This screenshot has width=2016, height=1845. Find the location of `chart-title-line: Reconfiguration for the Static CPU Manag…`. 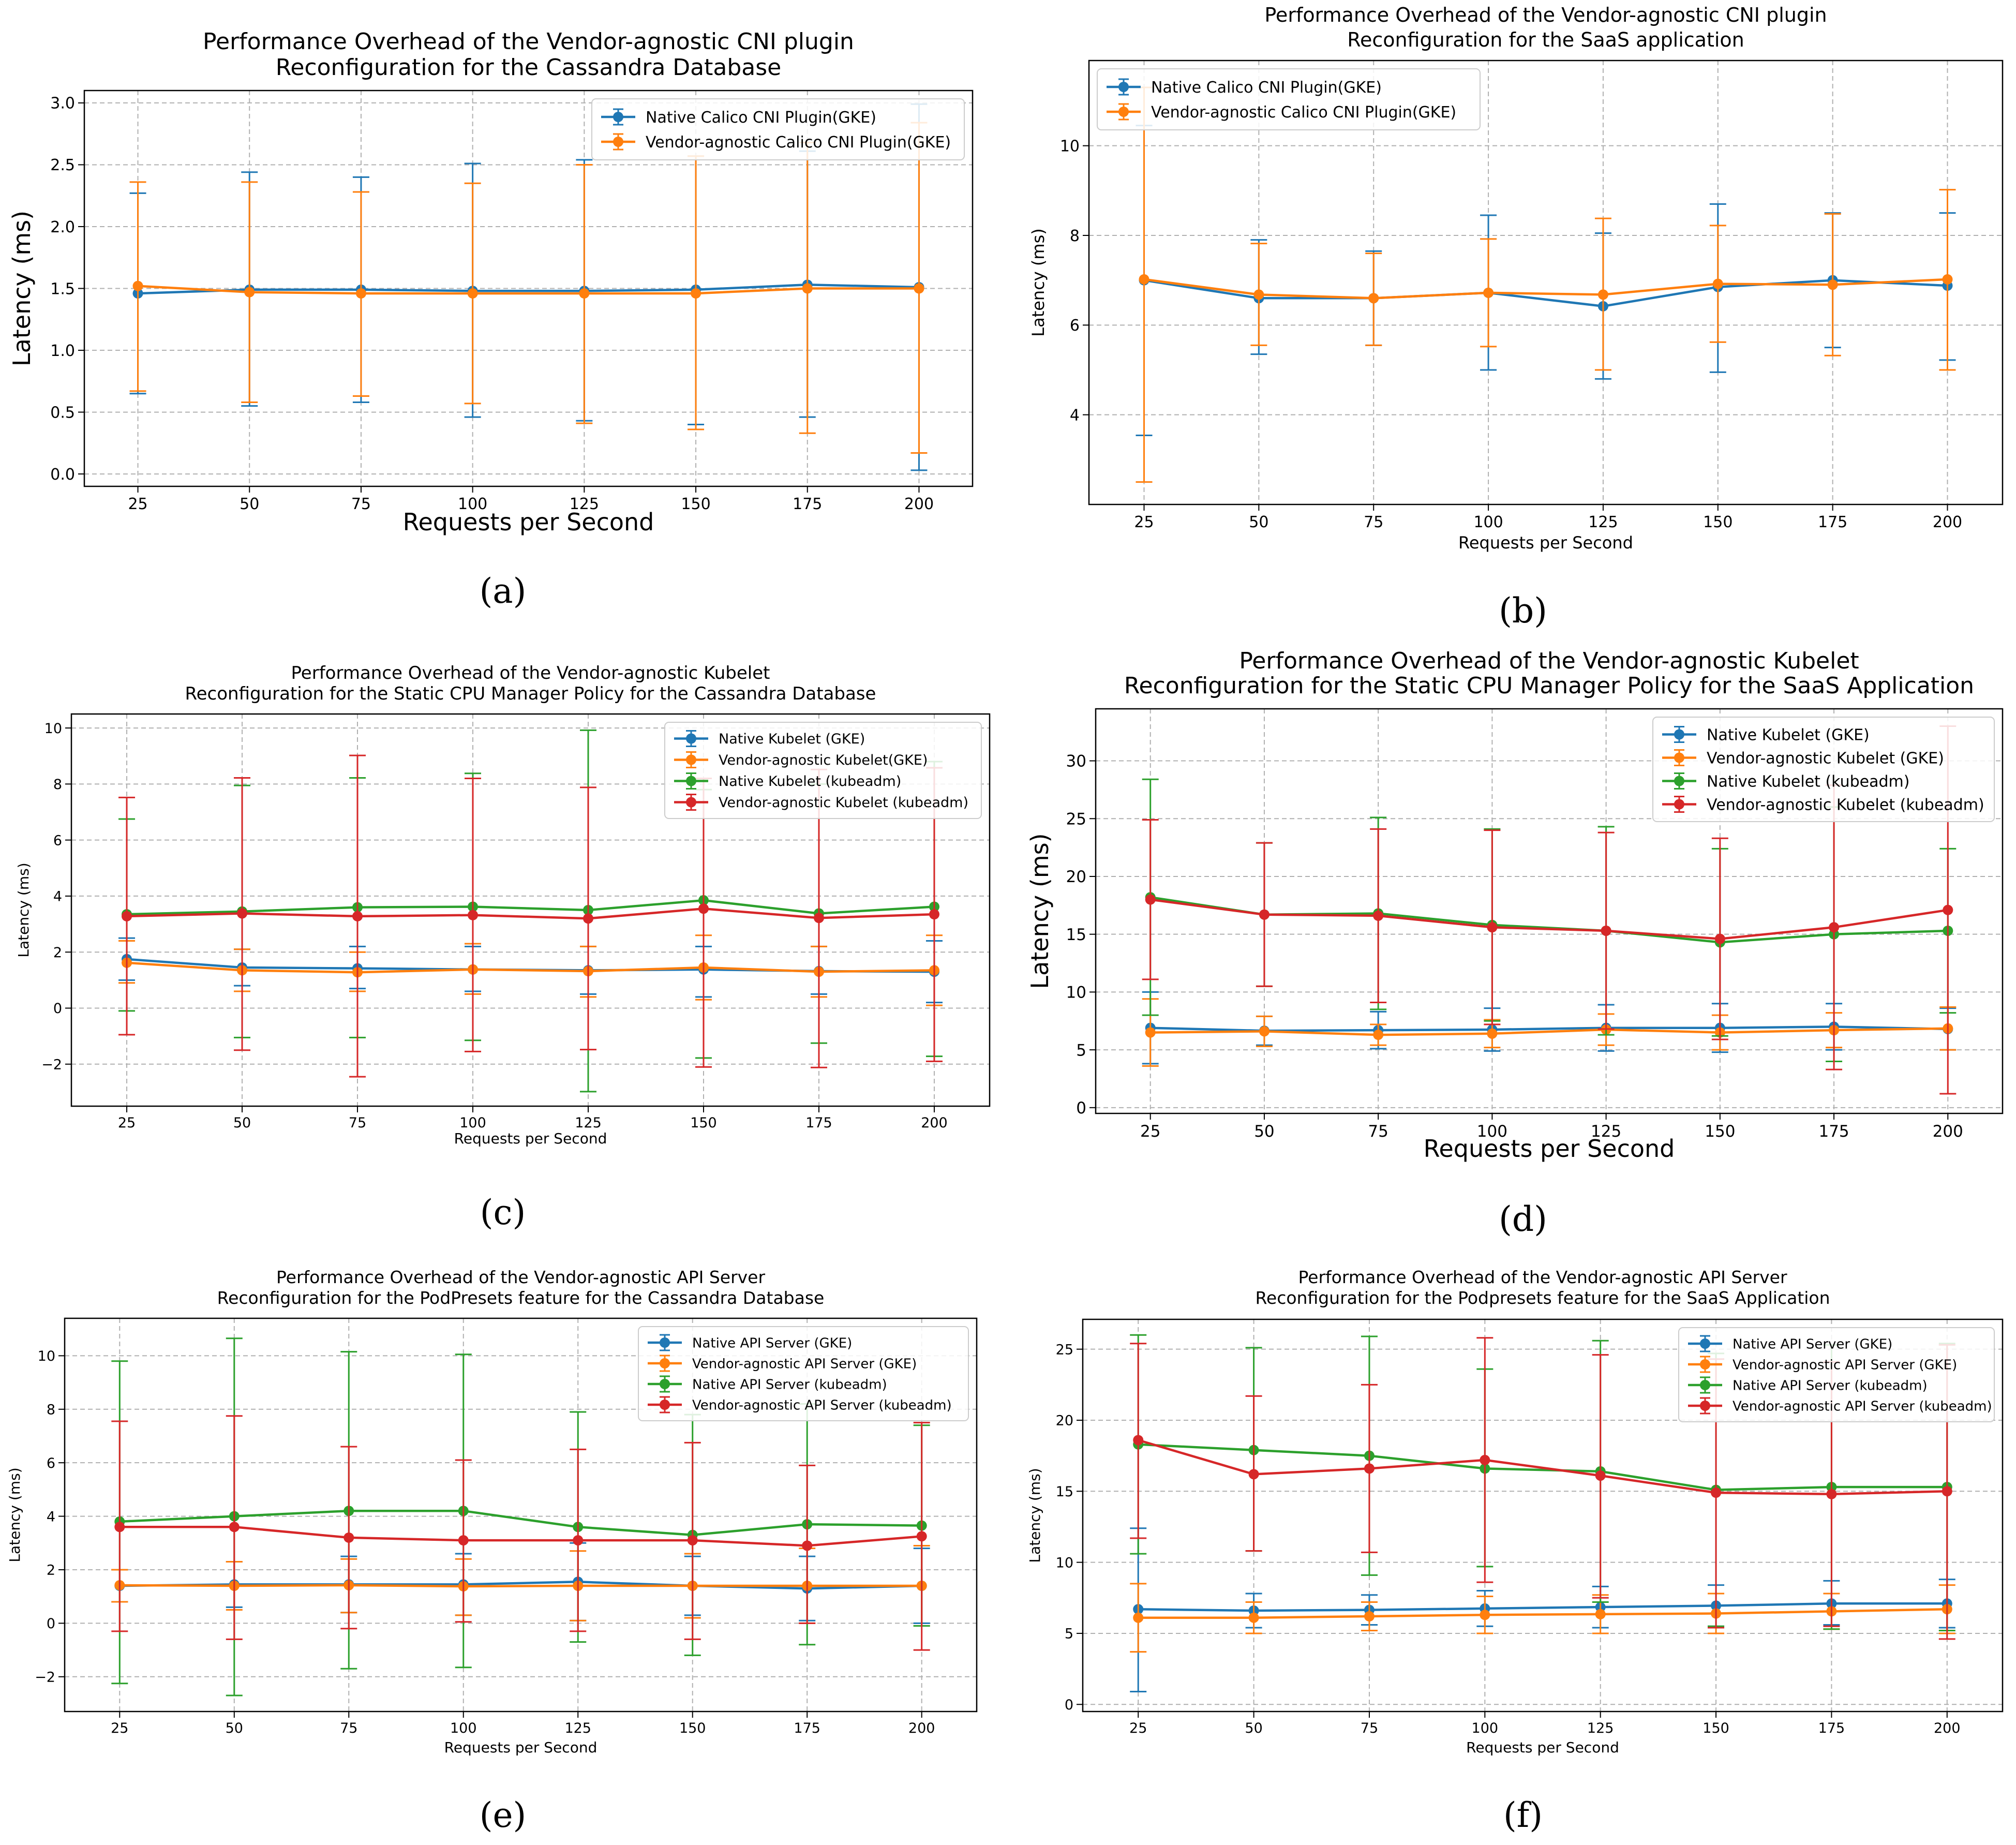

chart-title-line: Reconfiguration for the Static CPU Manag… is located at coordinates (530, 693).